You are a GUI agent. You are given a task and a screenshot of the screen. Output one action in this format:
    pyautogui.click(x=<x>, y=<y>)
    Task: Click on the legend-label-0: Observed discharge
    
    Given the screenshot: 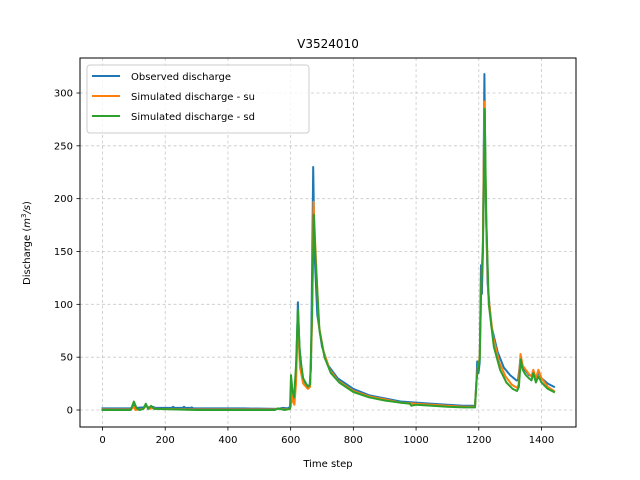 What is the action you would take?
    pyautogui.click(x=181, y=77)
    